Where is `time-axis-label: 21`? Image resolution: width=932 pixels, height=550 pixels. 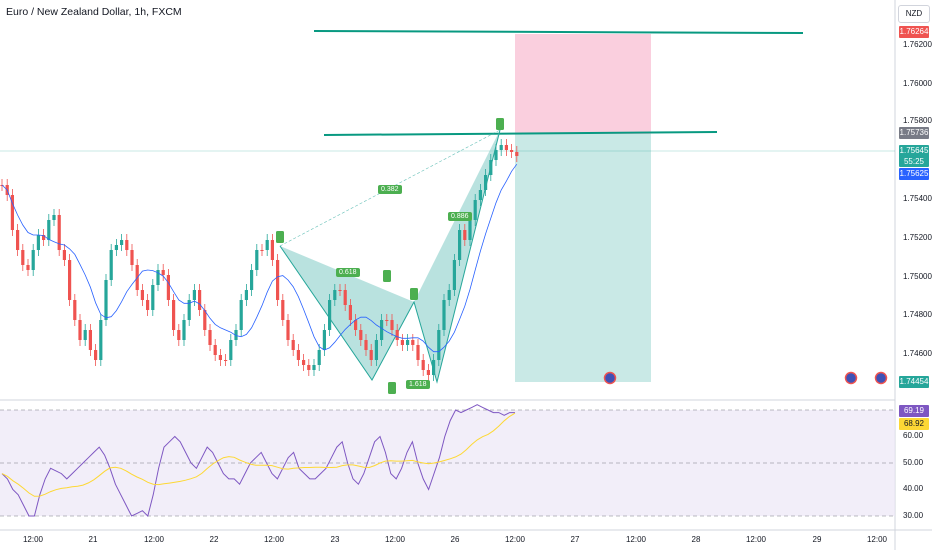
time-axis-label: 21 is located at coordinates (93, 539).